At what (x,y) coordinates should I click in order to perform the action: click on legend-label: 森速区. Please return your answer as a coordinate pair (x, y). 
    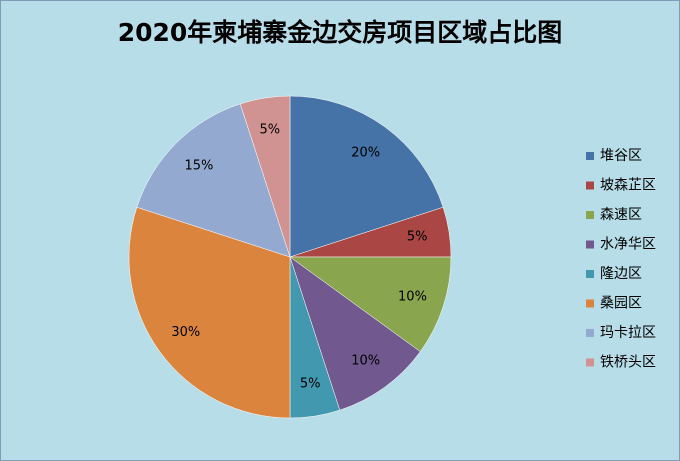
    Looking at the image, I should click on (621, 215).